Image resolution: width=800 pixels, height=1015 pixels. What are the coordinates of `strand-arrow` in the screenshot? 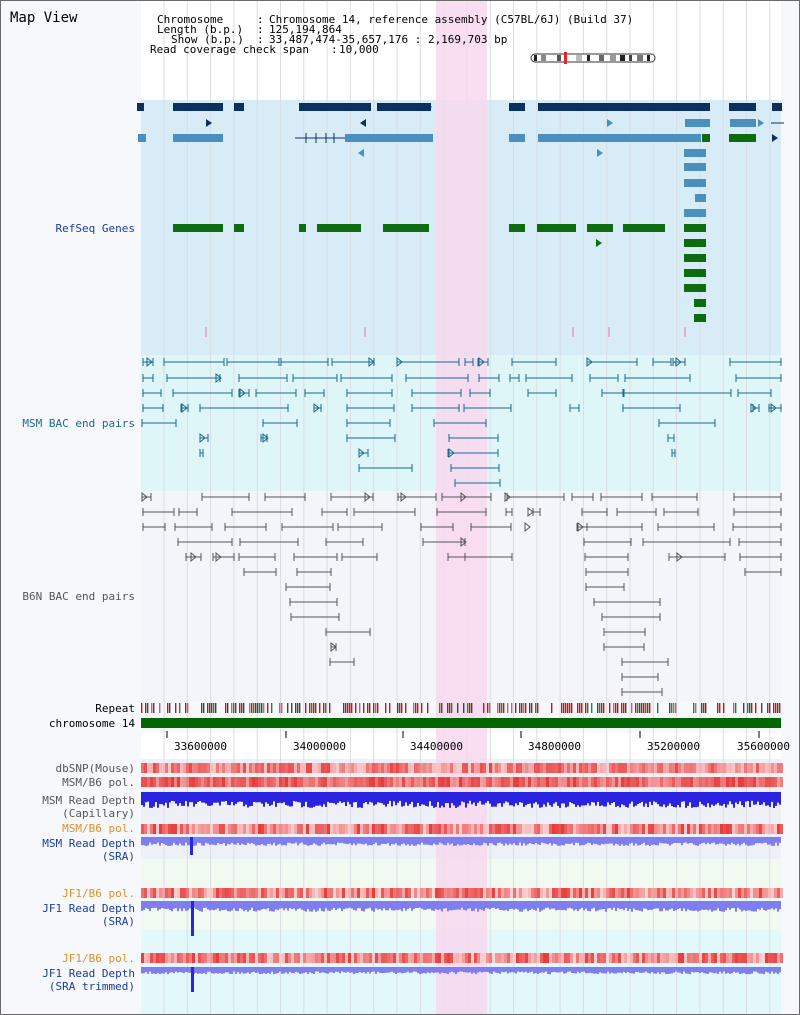 It's located at (761, 123).